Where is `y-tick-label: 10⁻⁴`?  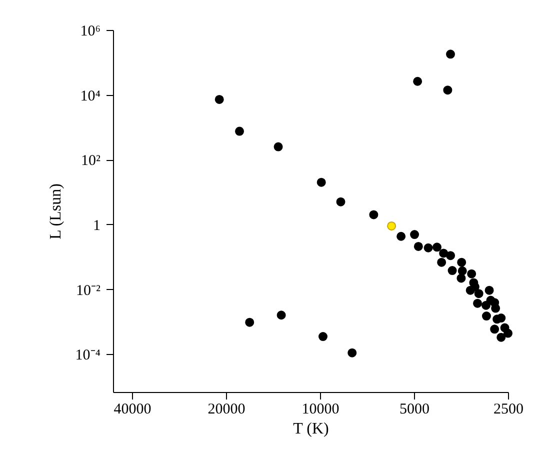
y-tick-label: 10⁻⁴ is located at coordinates (87, 356).